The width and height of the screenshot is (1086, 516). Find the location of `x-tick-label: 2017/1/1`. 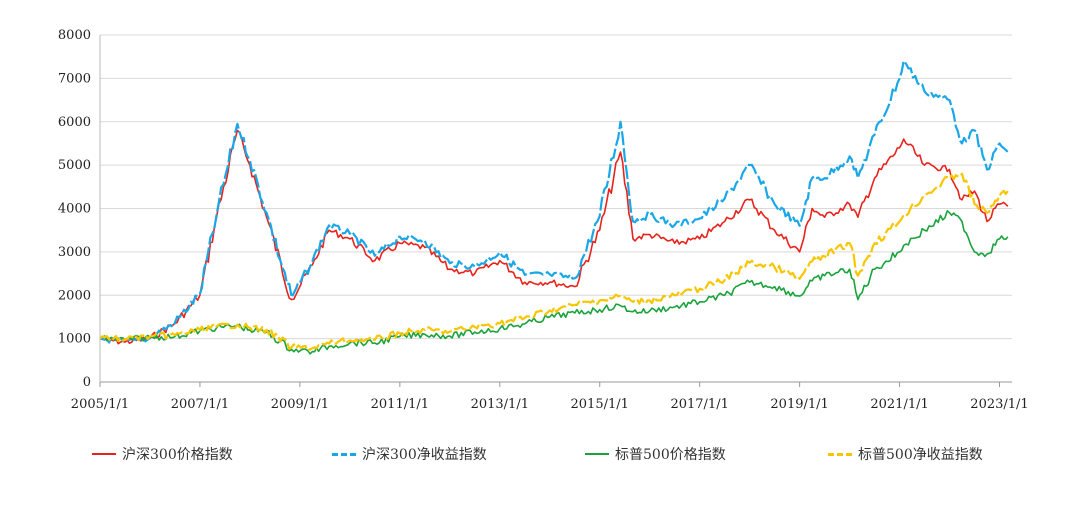

x-tick-label: 2017/1/1 is located at coordinates (699, 404).